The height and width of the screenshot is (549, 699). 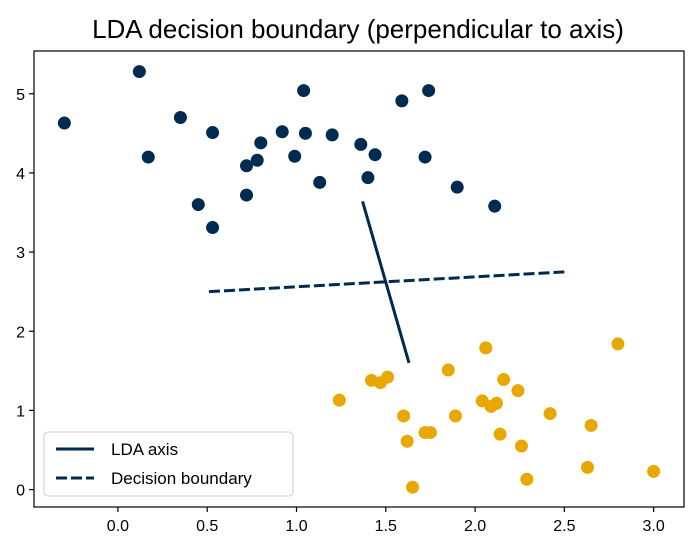 I want to click on y-axis: 0 1 2 3 4 5, so click(x=25, y=293).